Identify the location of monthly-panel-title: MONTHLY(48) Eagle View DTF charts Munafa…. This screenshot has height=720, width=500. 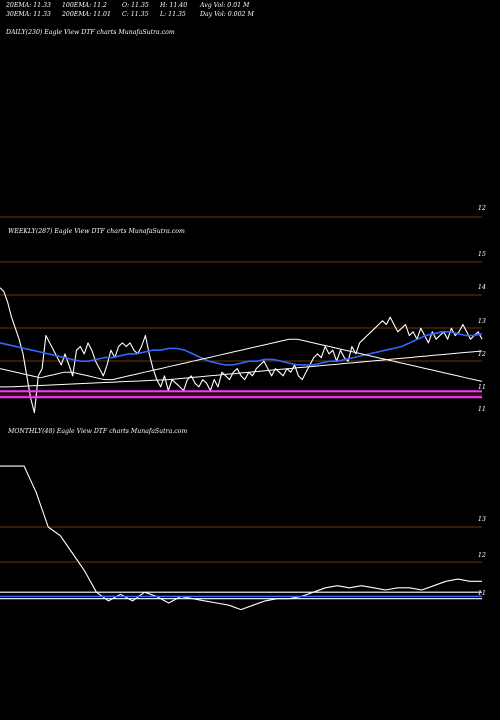
(98, 431).